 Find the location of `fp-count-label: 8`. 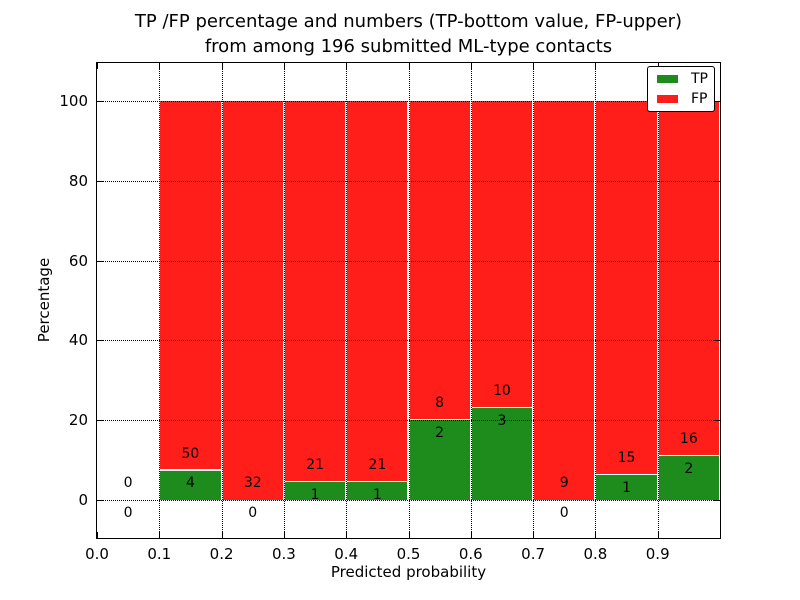

fp-count-label: 8 is located at coordinates (440, 403).